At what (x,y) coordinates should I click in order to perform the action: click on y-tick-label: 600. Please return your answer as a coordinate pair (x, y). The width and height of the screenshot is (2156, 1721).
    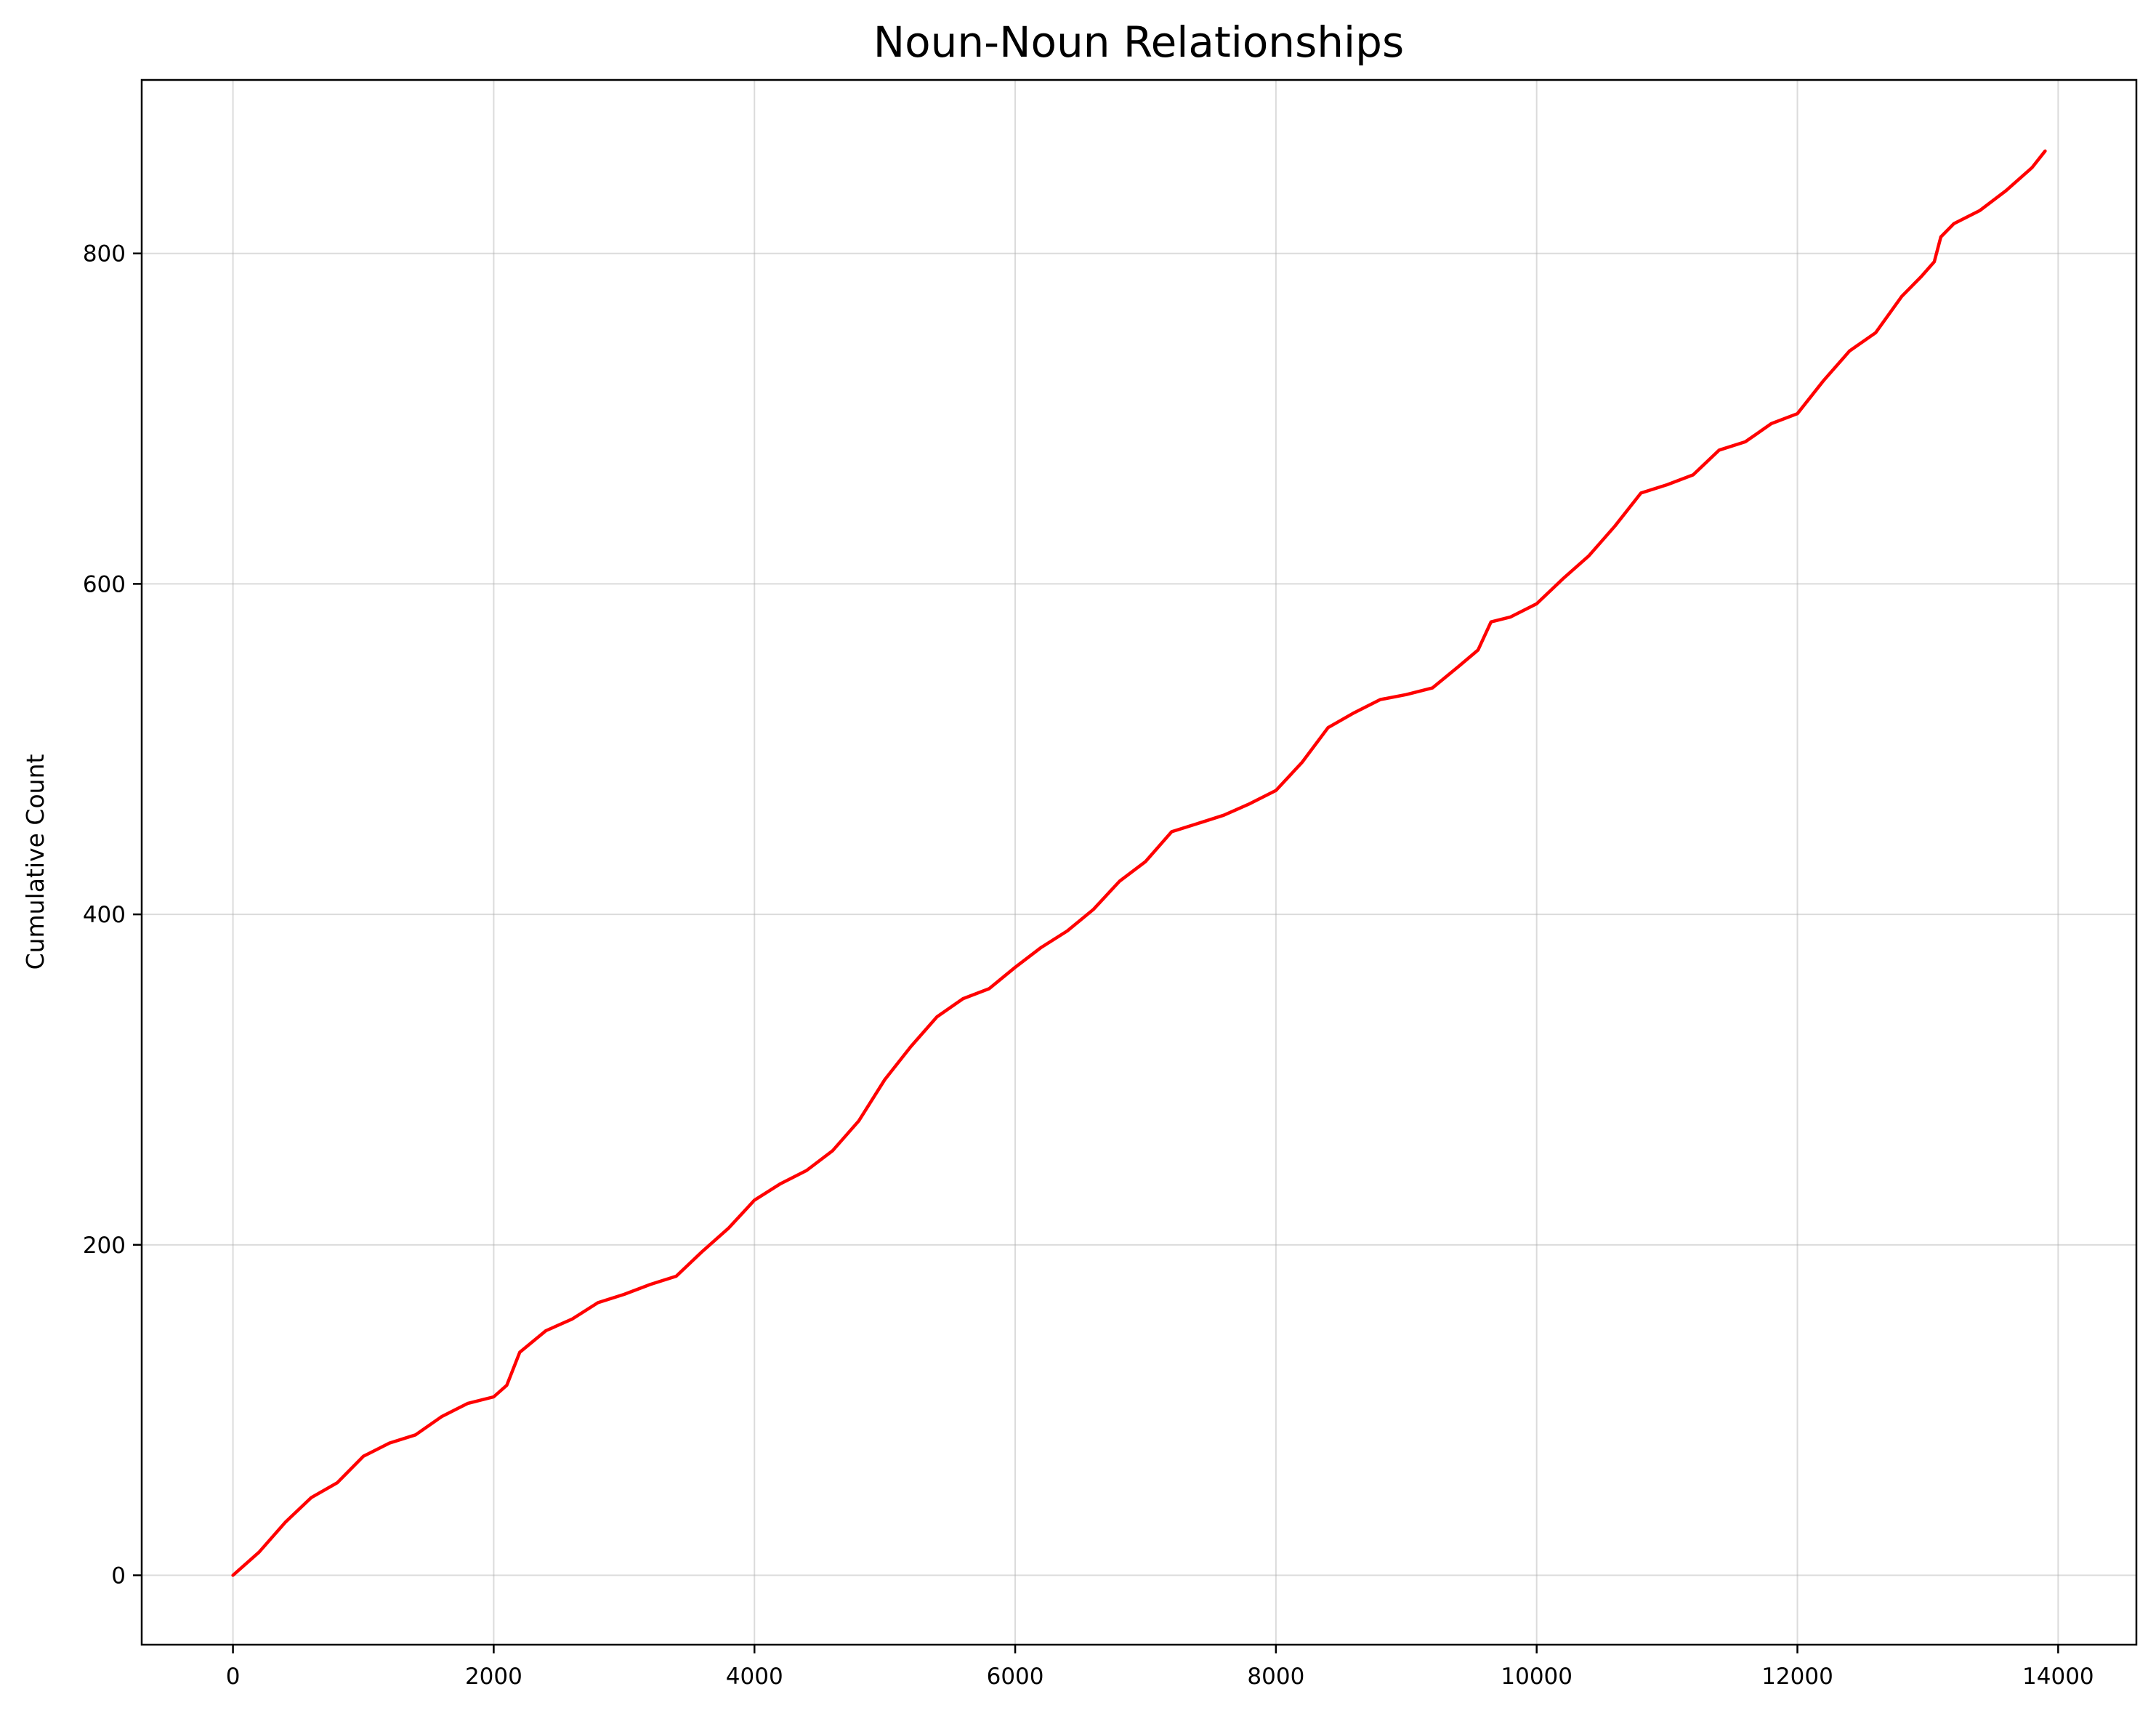
    Looking at the image, I should click on (104, 584).